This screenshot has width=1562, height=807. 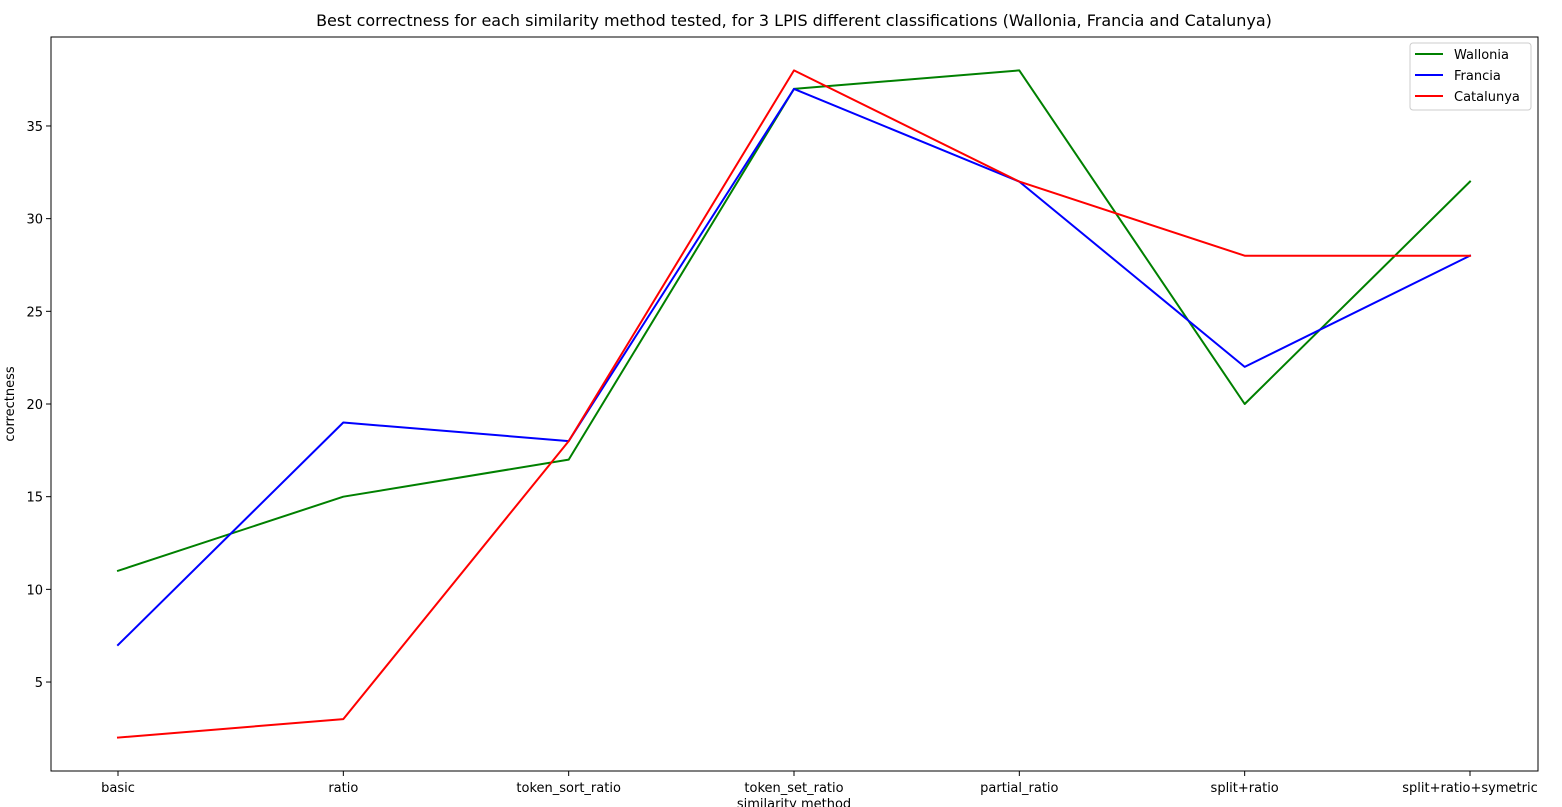 I want to click on x-tick-label: partial_ratio, so click(x=1019, y=788).